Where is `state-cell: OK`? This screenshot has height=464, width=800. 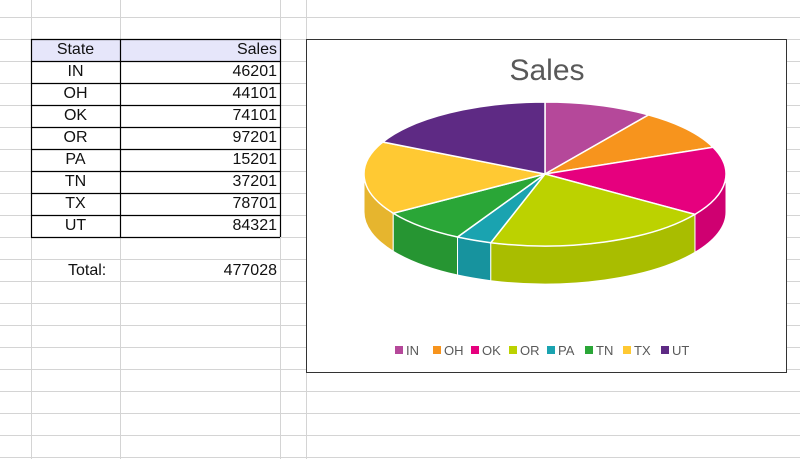
state-cell: OK is located at coordinates (75, 115).